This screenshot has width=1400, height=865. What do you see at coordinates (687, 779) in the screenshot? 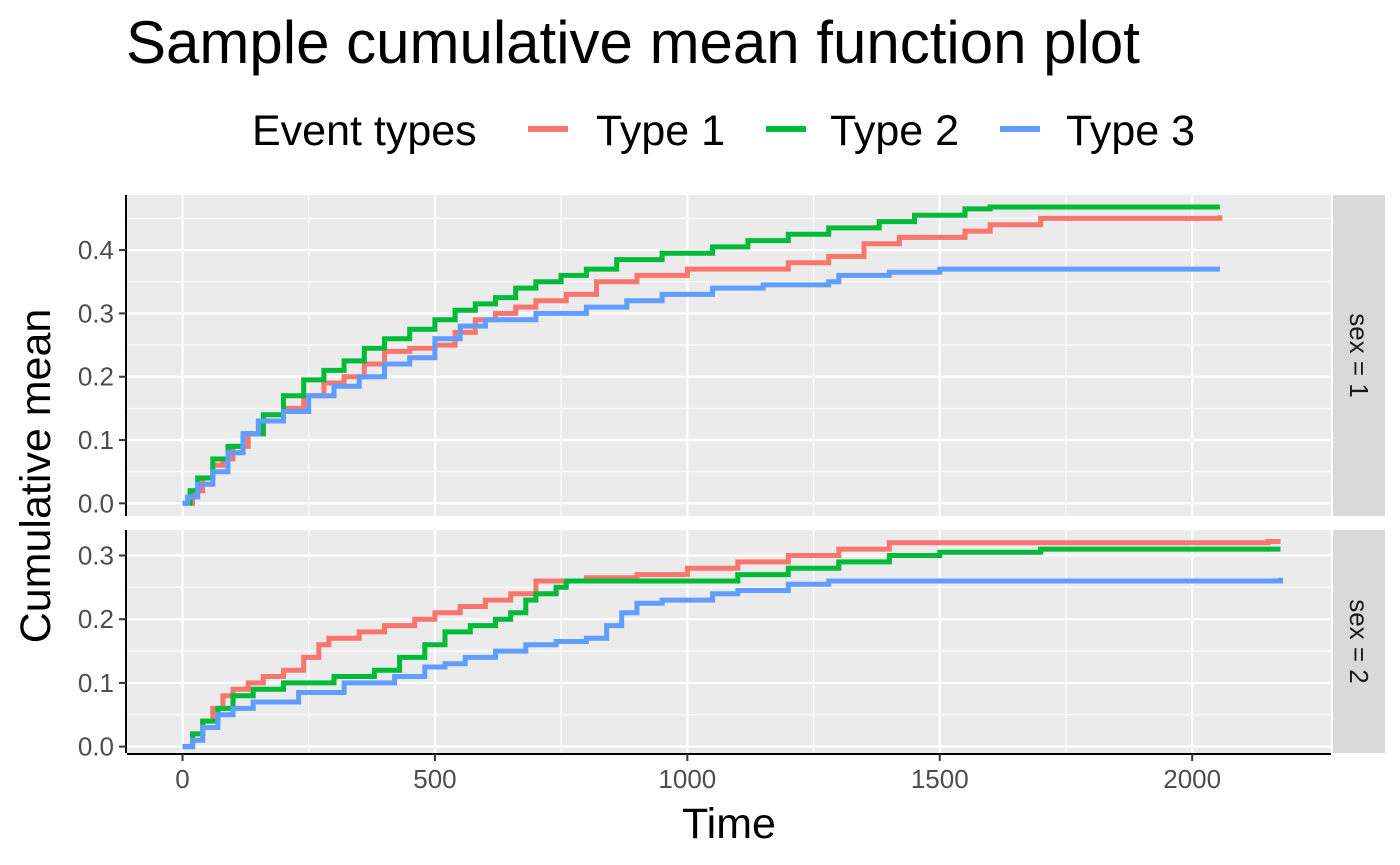
I see `x-tick-label: 1000` at bounding box center [687, 779].